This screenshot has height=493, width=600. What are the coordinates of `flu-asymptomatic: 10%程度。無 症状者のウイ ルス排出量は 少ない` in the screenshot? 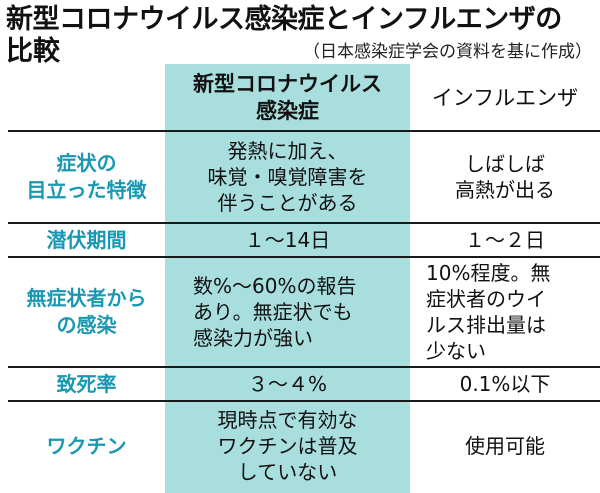 It's located at (488, 312).